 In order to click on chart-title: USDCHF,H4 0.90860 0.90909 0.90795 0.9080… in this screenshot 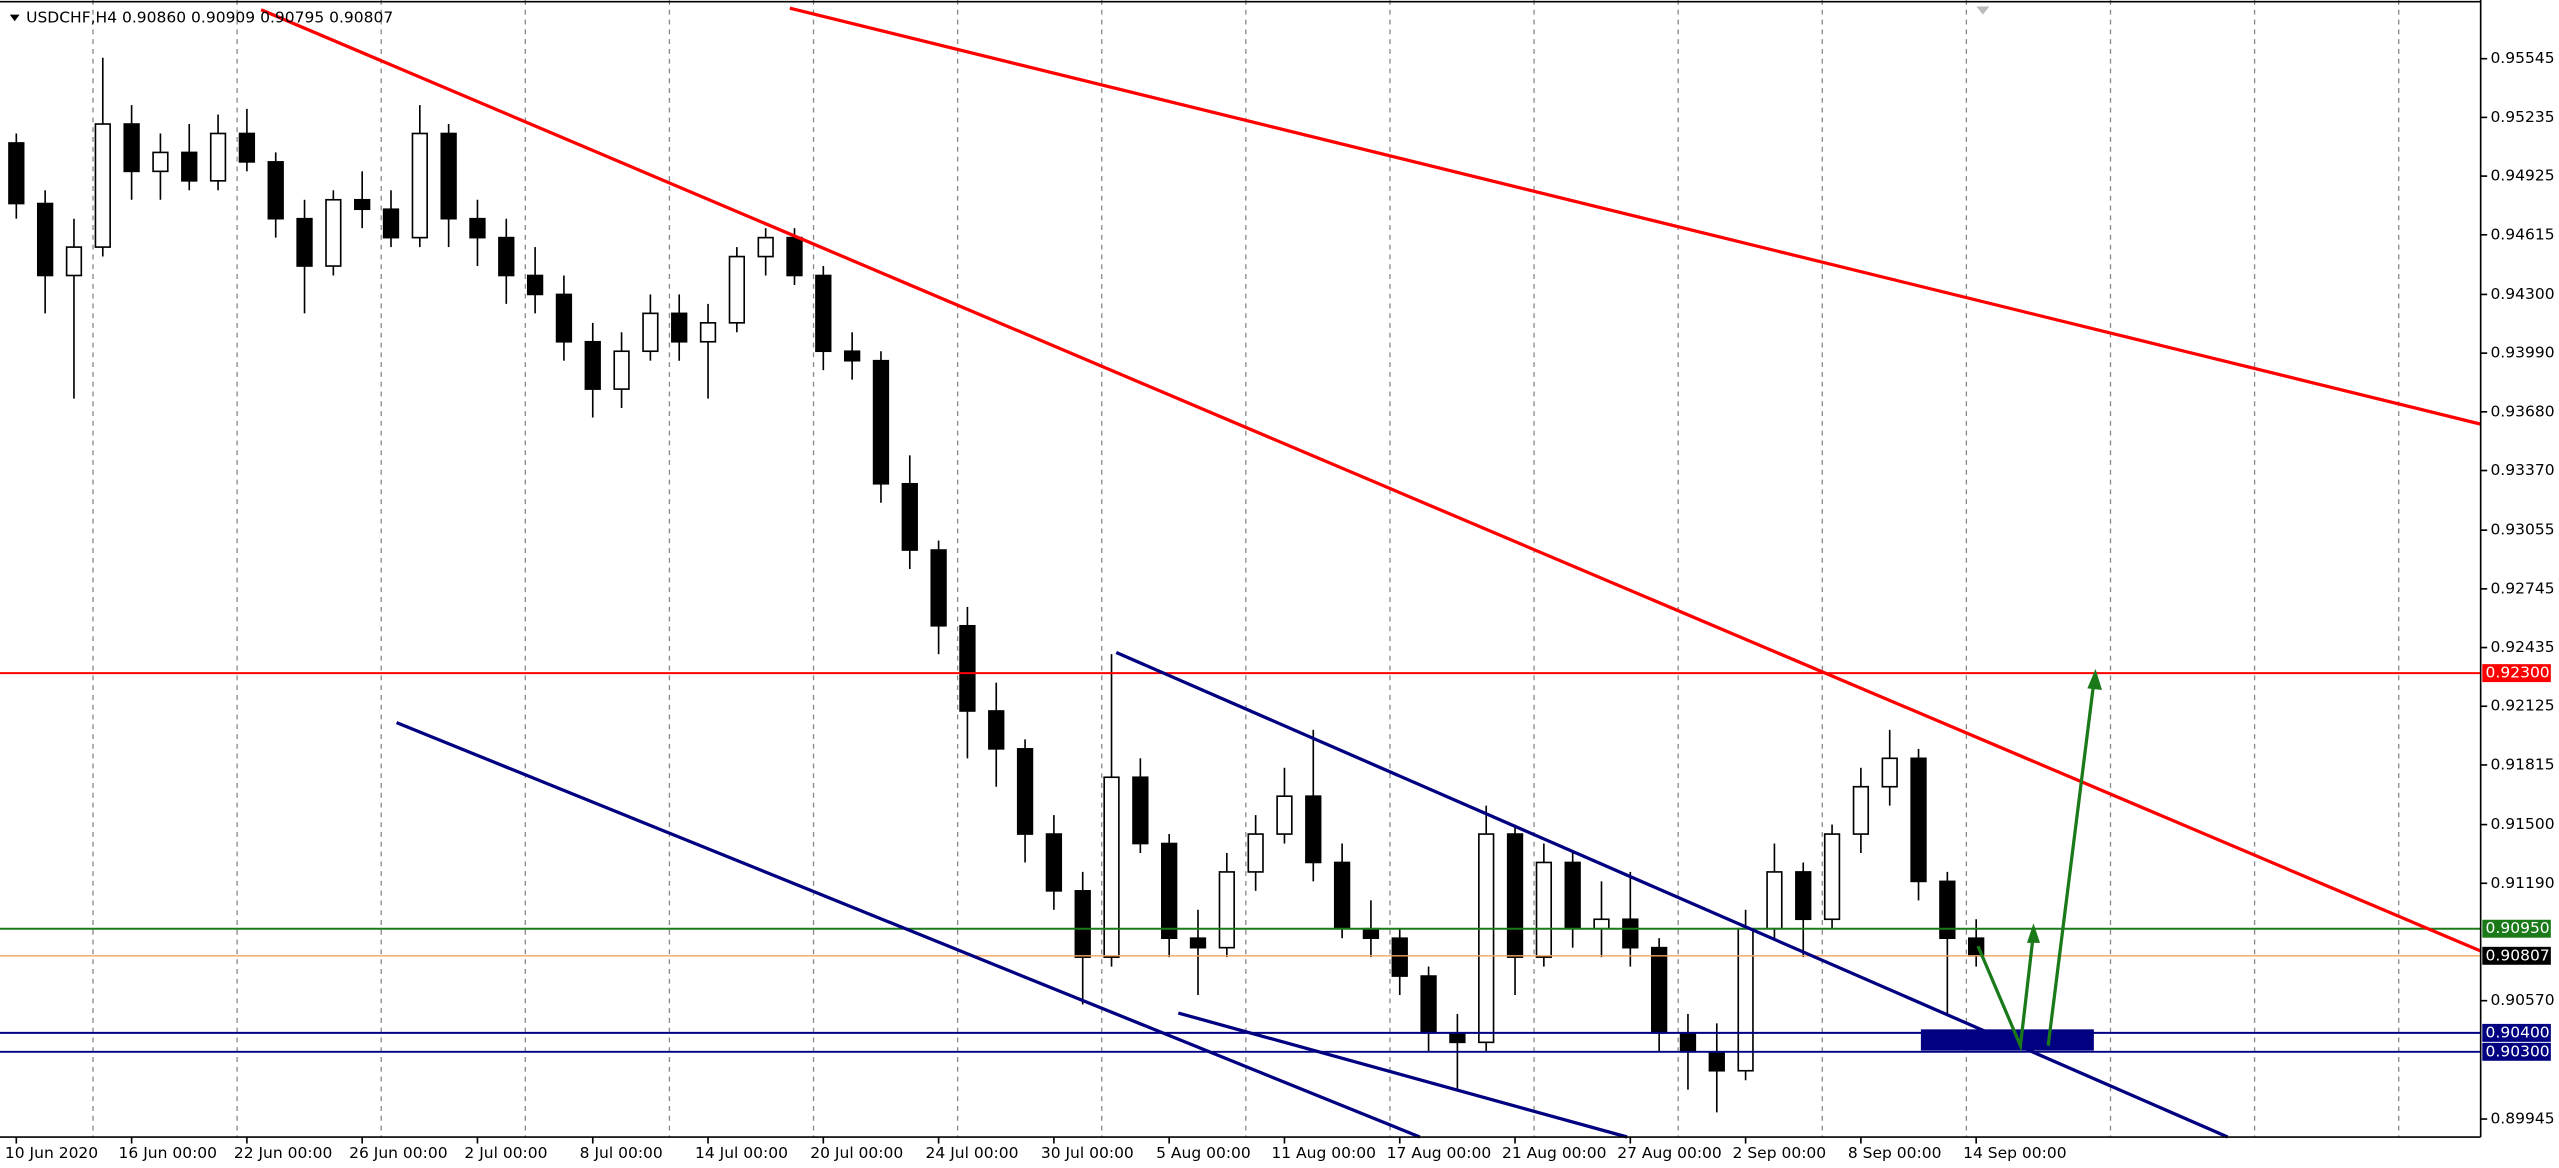, I will do `click(209, 17)`.